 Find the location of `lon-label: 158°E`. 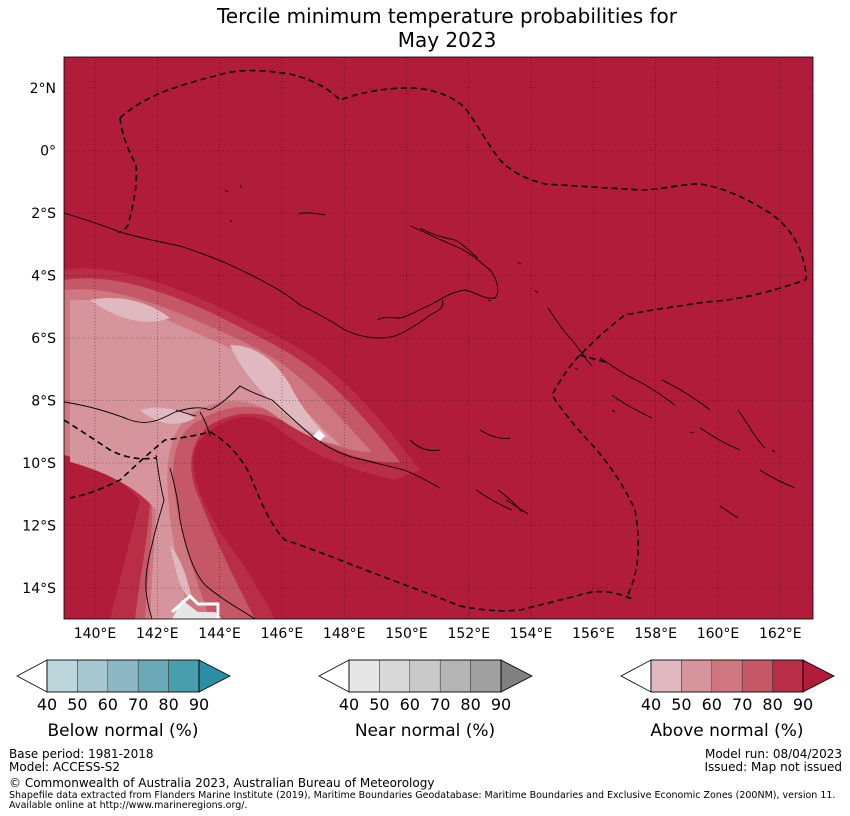

lon-label: 158°E is located at coordinates (655, 634).